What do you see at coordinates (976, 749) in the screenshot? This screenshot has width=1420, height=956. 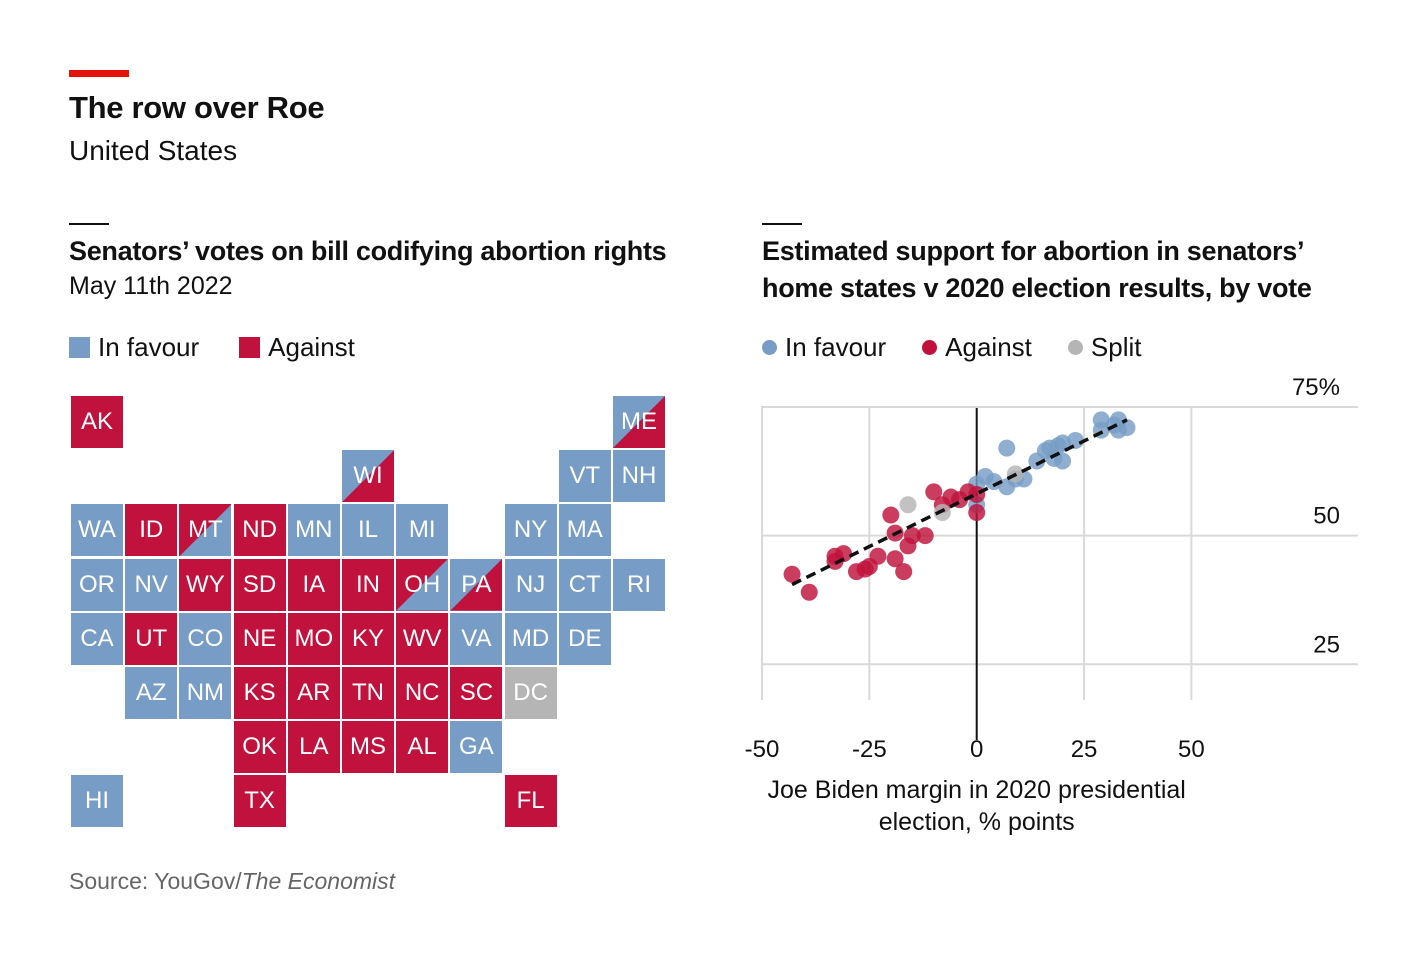 I see `x-tick-label: 0` at bounding box center [976, 749].